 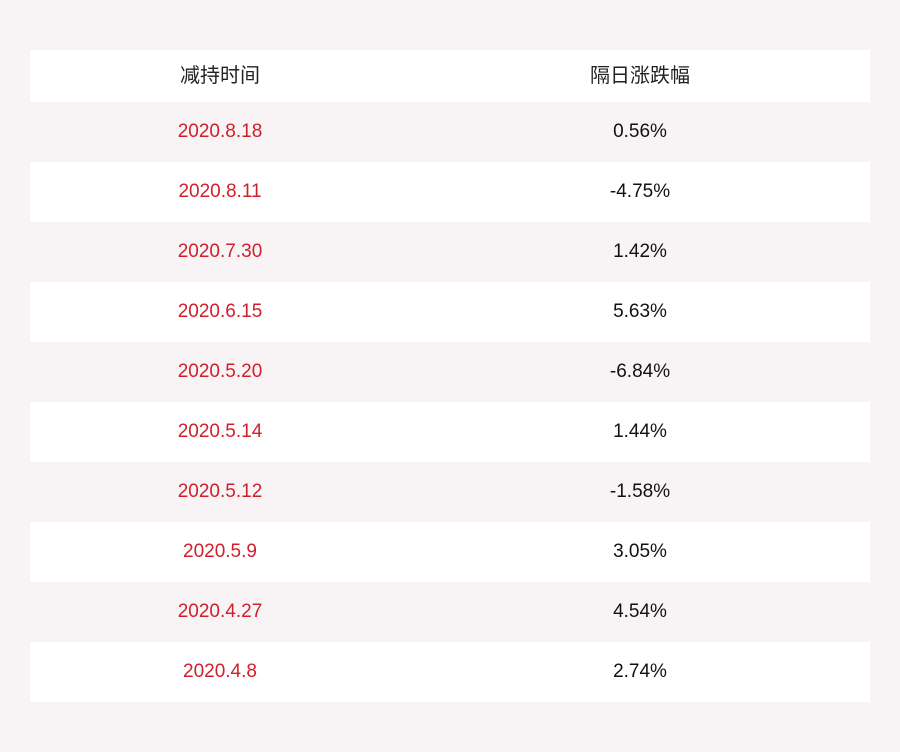 I want to click on next-day-change: -1.58%, so click(x=640, y=491).